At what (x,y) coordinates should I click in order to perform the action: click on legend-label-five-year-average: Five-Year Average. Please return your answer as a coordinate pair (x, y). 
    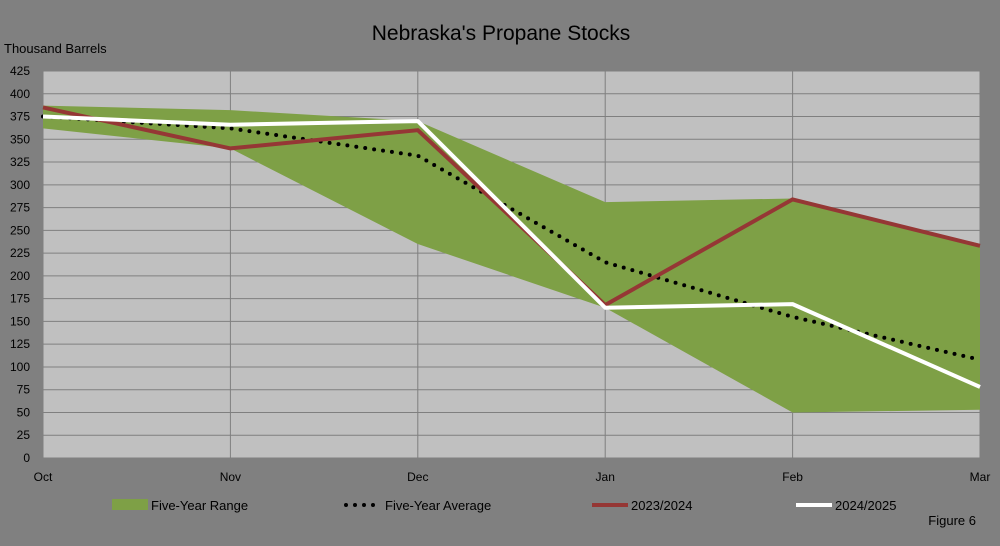
    Looking at the image, I should click on (438, 505).